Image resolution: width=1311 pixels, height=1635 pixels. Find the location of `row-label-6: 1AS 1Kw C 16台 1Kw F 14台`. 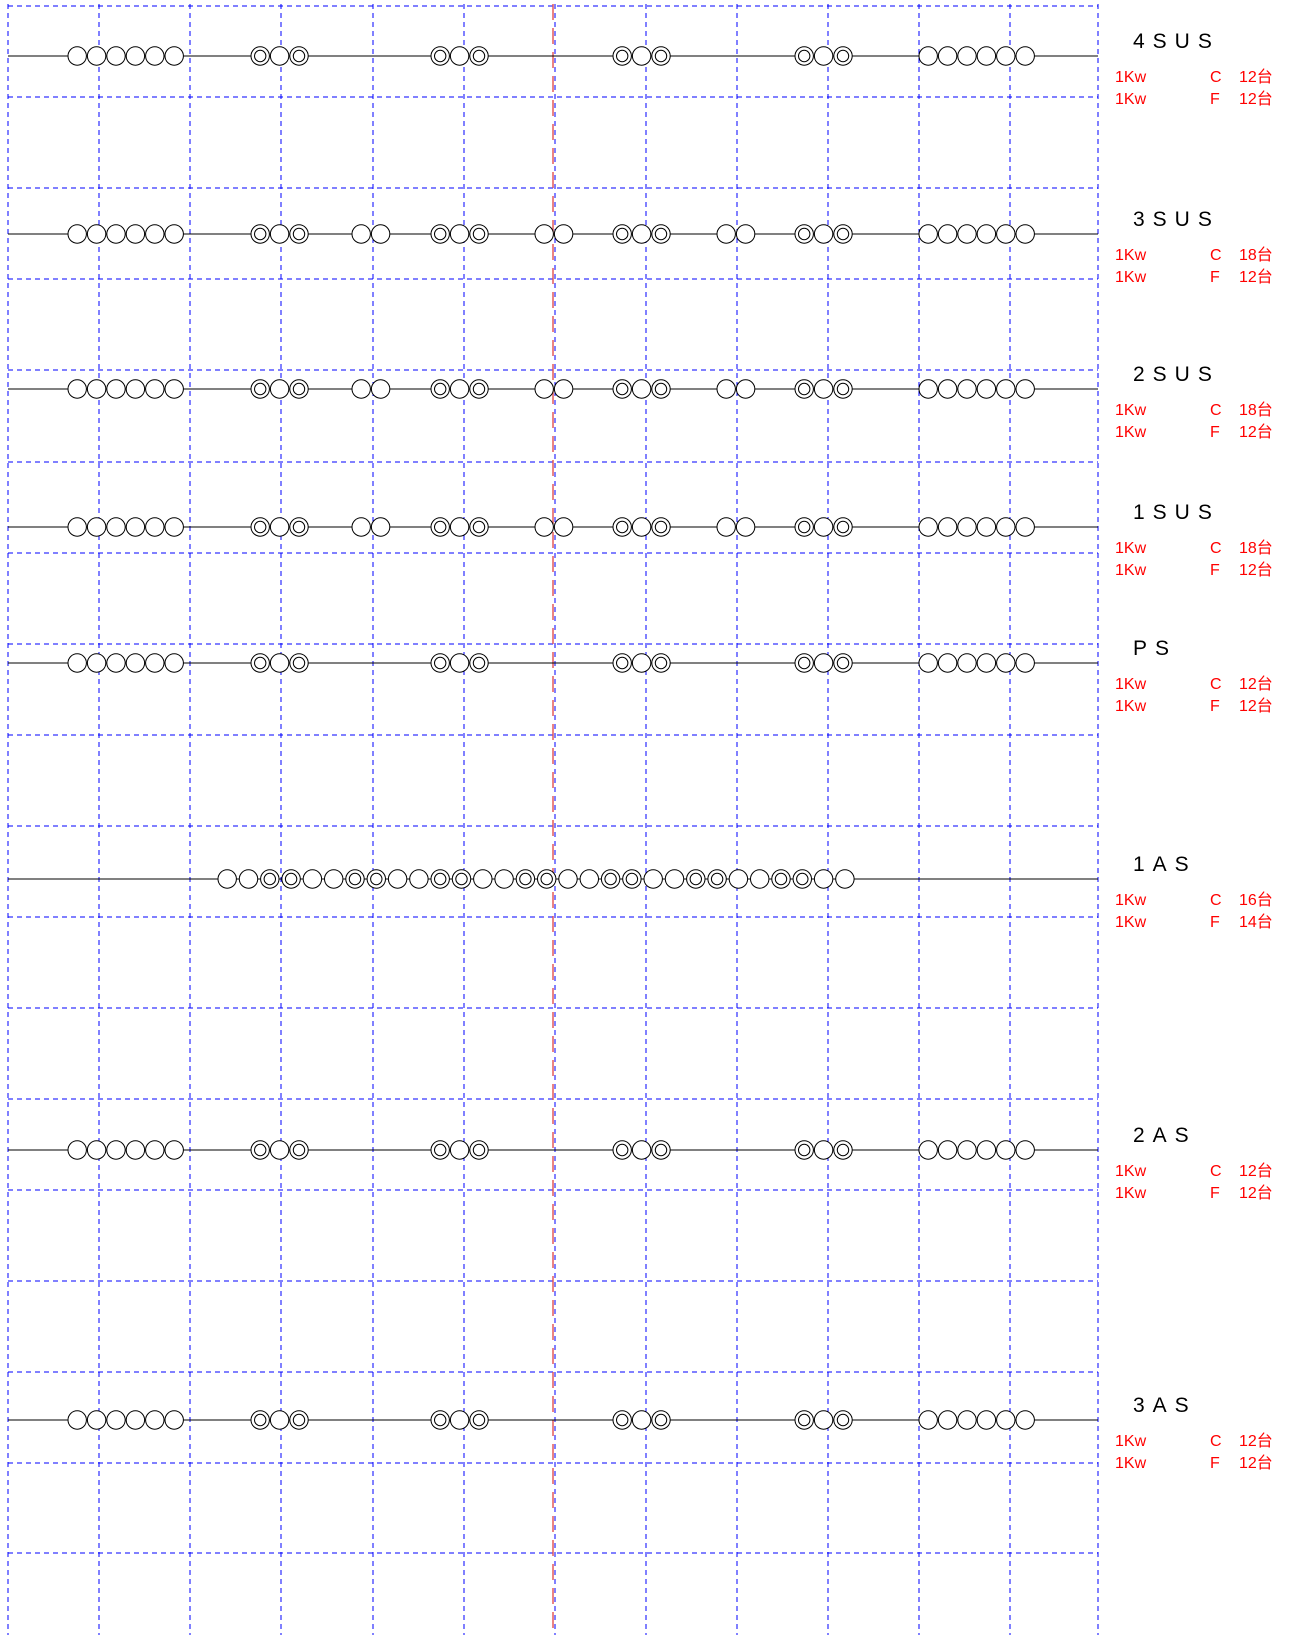

row-label-6: 1AS 1Kw C 16台 1Kw F 14台 is located at coordinates (1194, 892).